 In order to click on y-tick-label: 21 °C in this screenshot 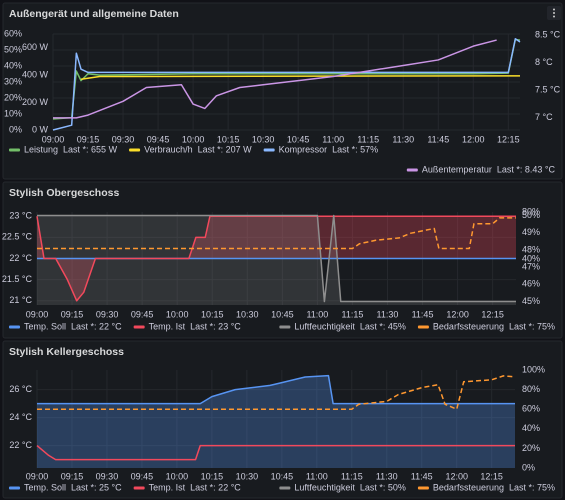, I will do `click(20, 300)`.